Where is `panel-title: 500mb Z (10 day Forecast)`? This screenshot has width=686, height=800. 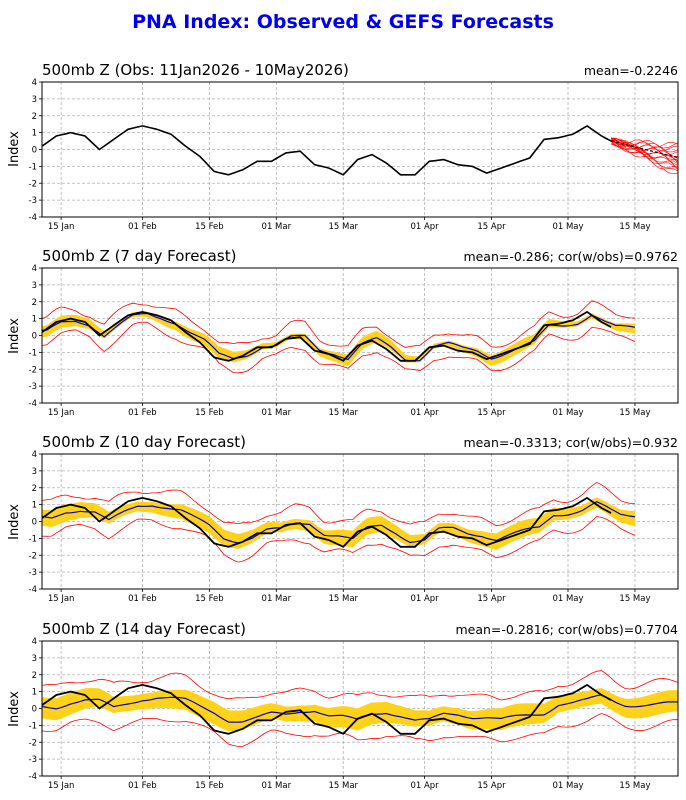 panel-title: 500mb Z (10 day Forecast) is located at coordinates (144, 442).